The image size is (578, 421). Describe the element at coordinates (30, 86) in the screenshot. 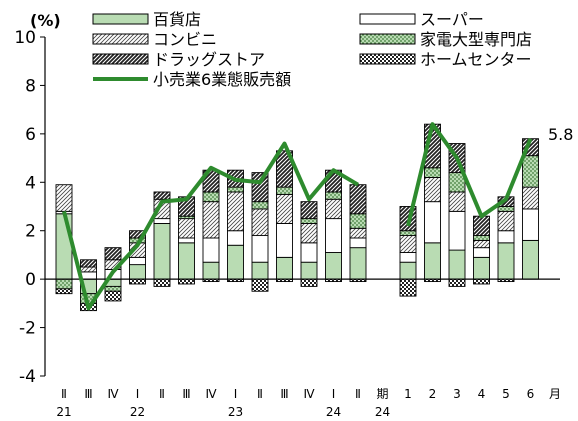

I see `y-tick-label: 8` at that location.